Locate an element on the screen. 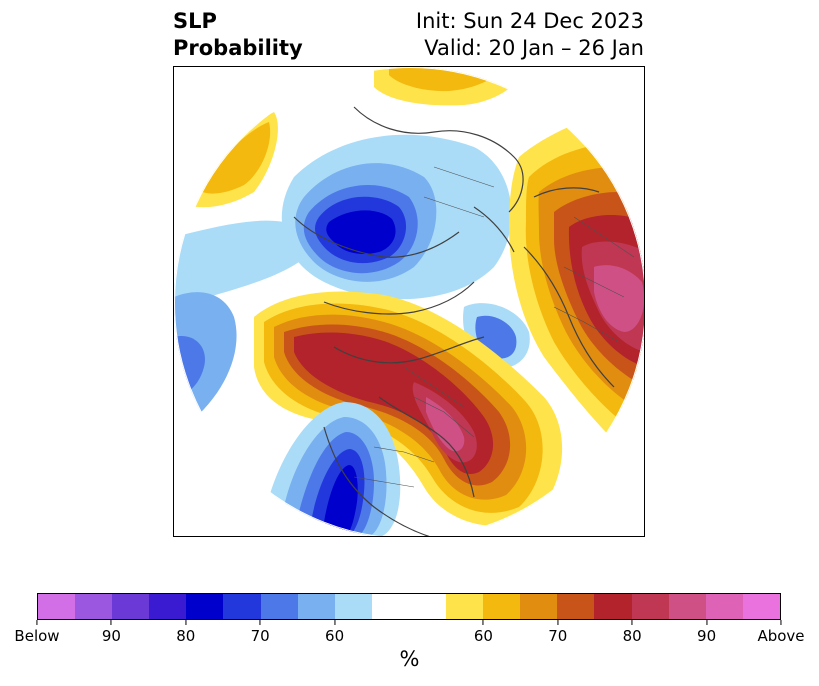 The width and height of the screenshot is (819, 686). init-date: Init: Sun 24 Dec 2023 is located at coordinates (529, 21).